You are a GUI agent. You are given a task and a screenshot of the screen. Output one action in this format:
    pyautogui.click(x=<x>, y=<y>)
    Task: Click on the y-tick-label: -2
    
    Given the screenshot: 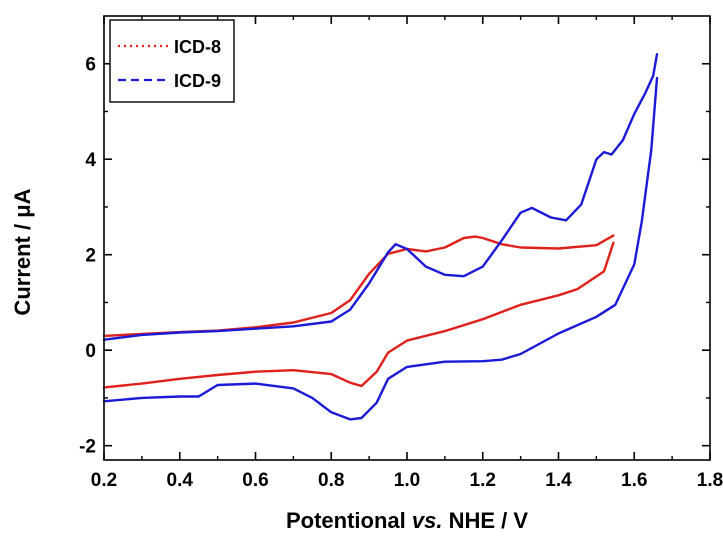 What is the action you would take?
    pyautogui.click(x=87, y=447)
    